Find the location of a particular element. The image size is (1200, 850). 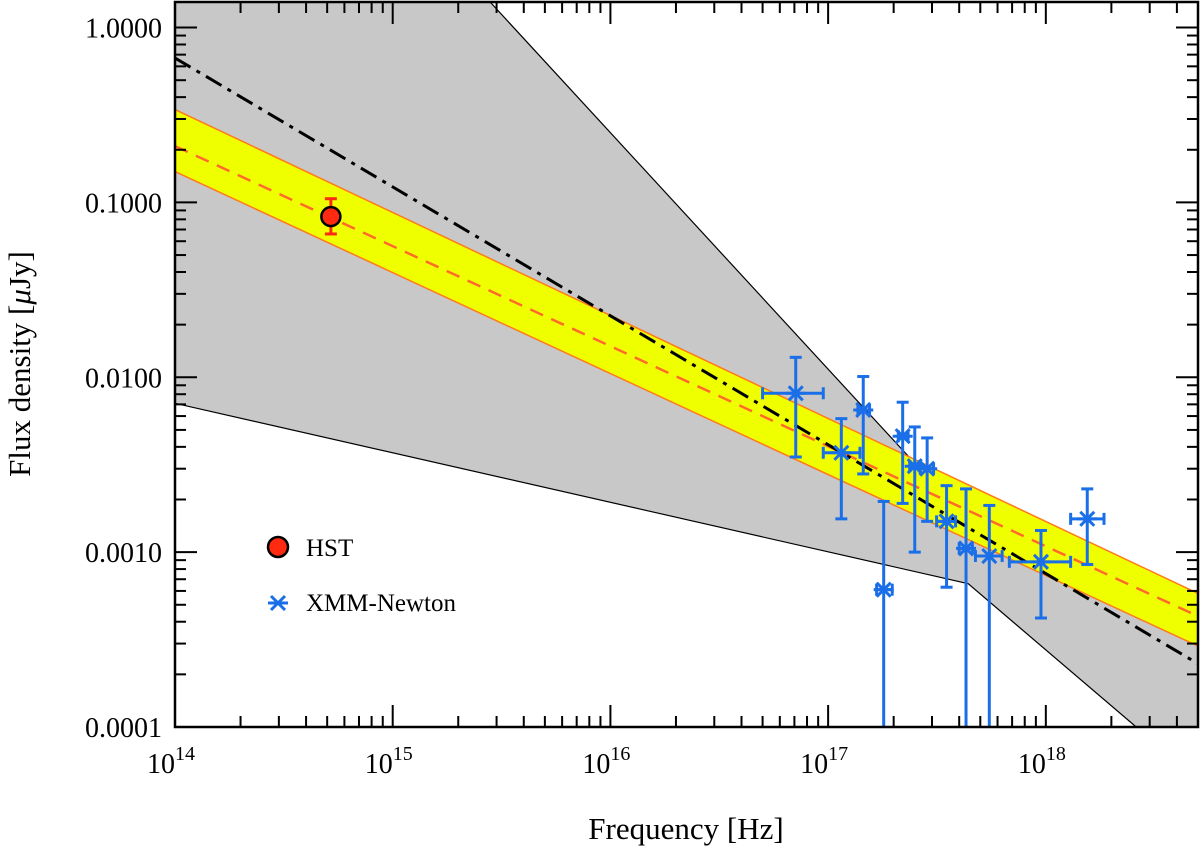

point-xmm-newton-6-marker-d2 is located at coordinates (927, 468).